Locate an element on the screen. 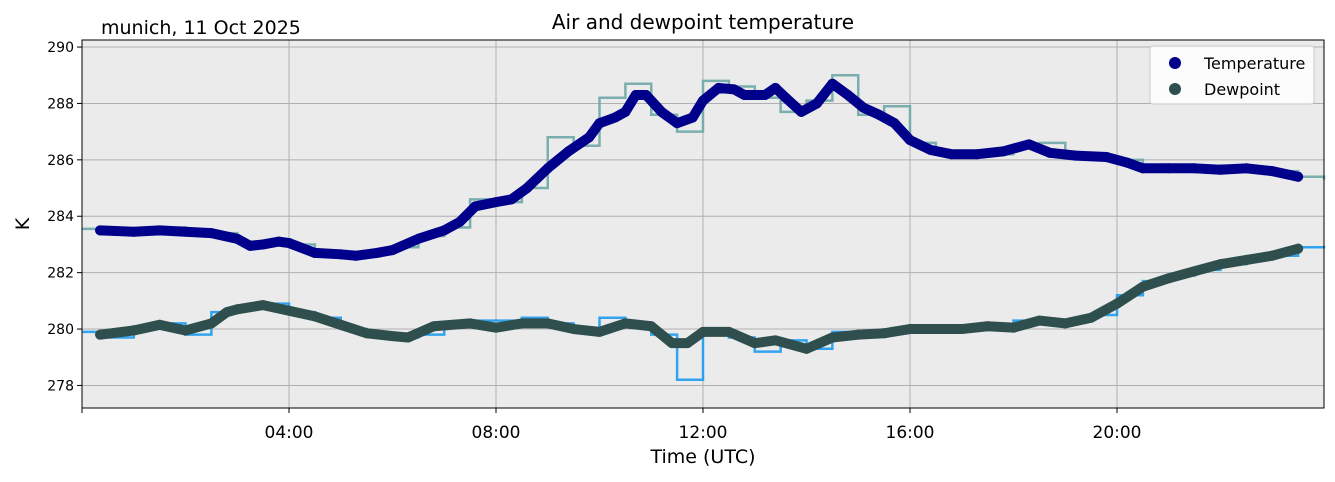 The height and width of the screenshot is (482, 1335). y-tick-label: 278 is located at coordinates (60, 386).